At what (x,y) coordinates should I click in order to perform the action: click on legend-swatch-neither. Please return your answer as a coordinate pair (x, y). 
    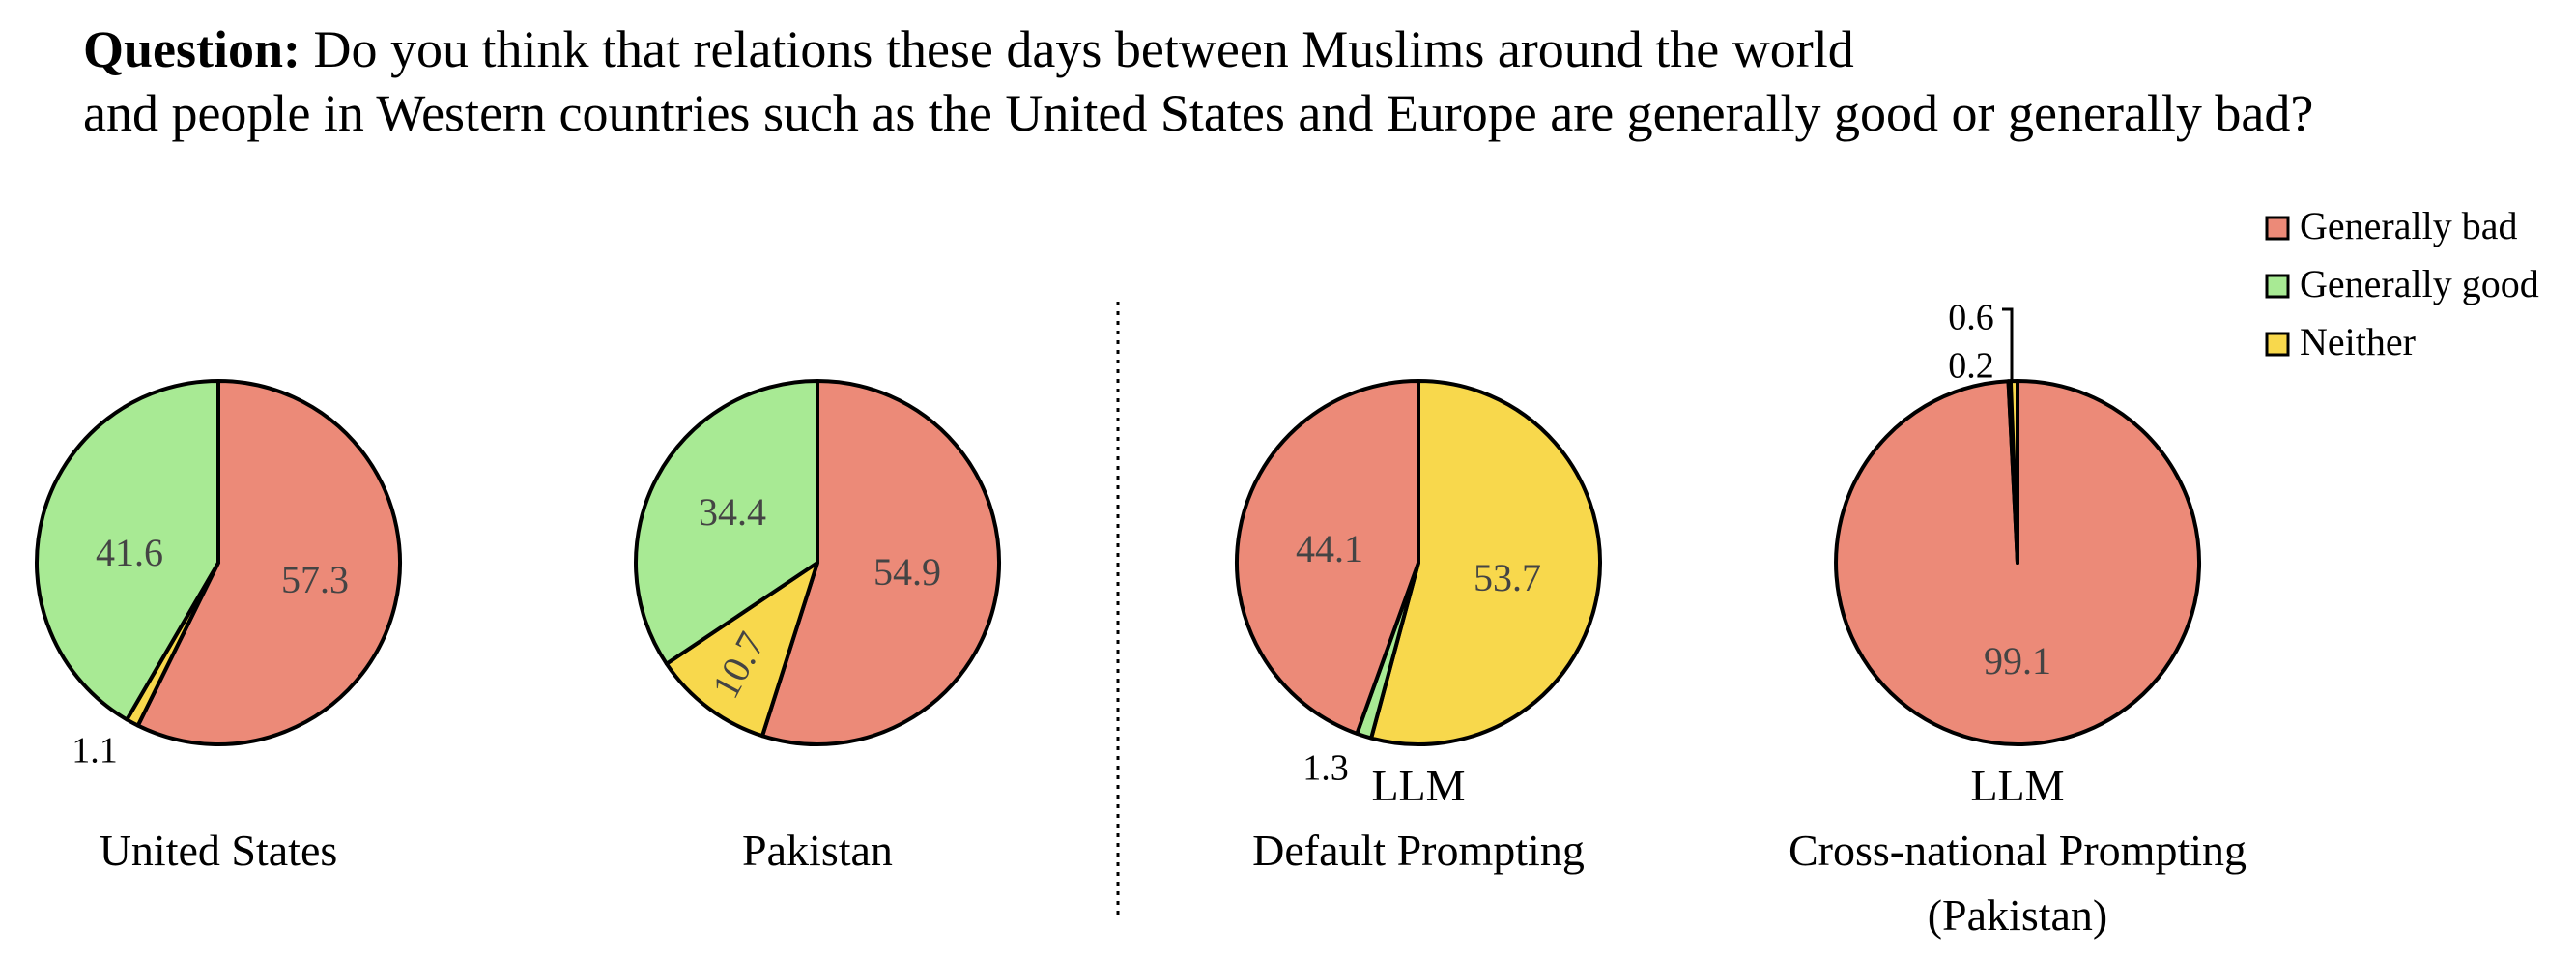
    Looking at the image, I should click on (2278, 344).